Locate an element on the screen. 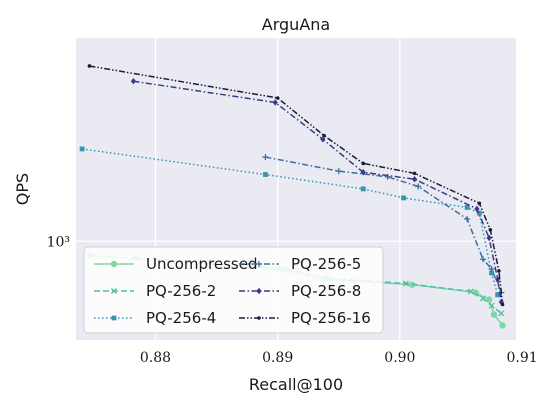 This screenshot has height=411, width=548. legend-item-pq-256-4: PQ-256-4 is located at coordinates (155, 318).